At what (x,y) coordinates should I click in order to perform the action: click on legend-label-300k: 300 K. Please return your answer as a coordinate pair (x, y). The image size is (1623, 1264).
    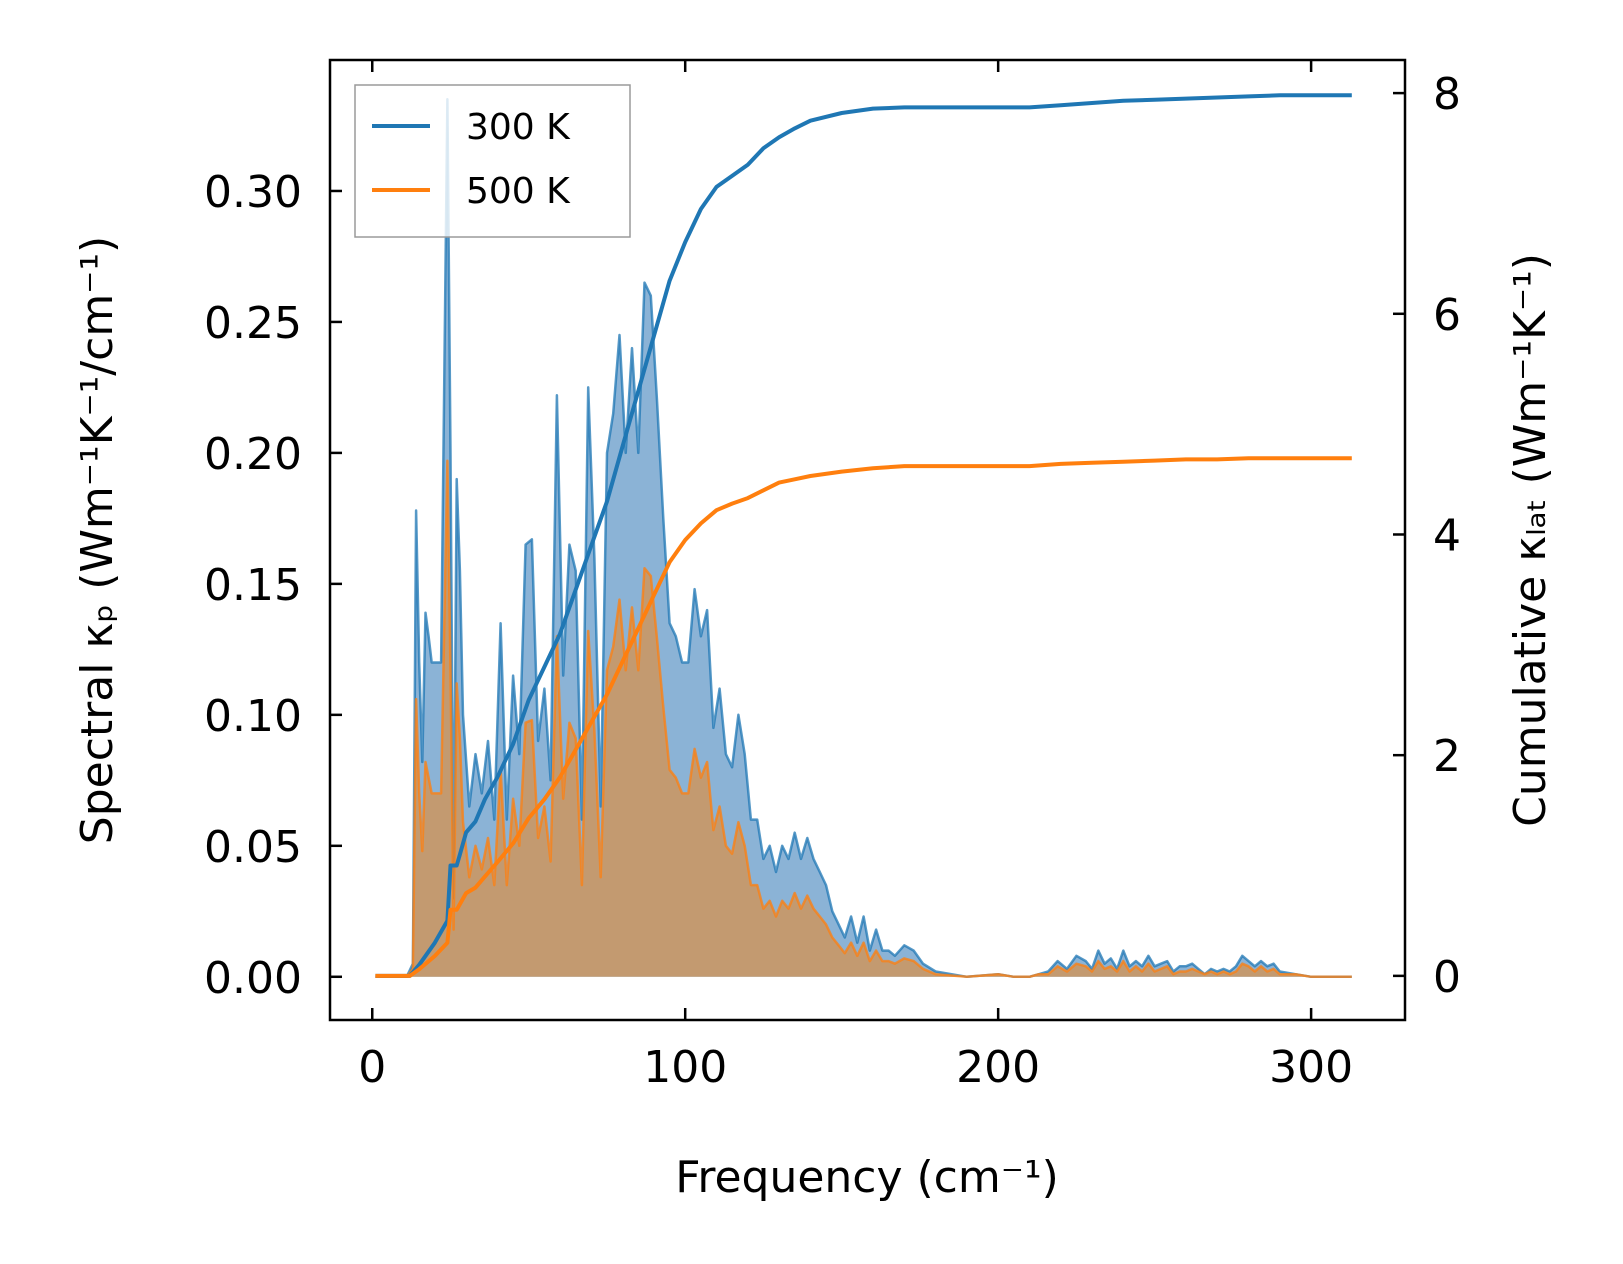
    Looking at the image, I should click on (518, 127).